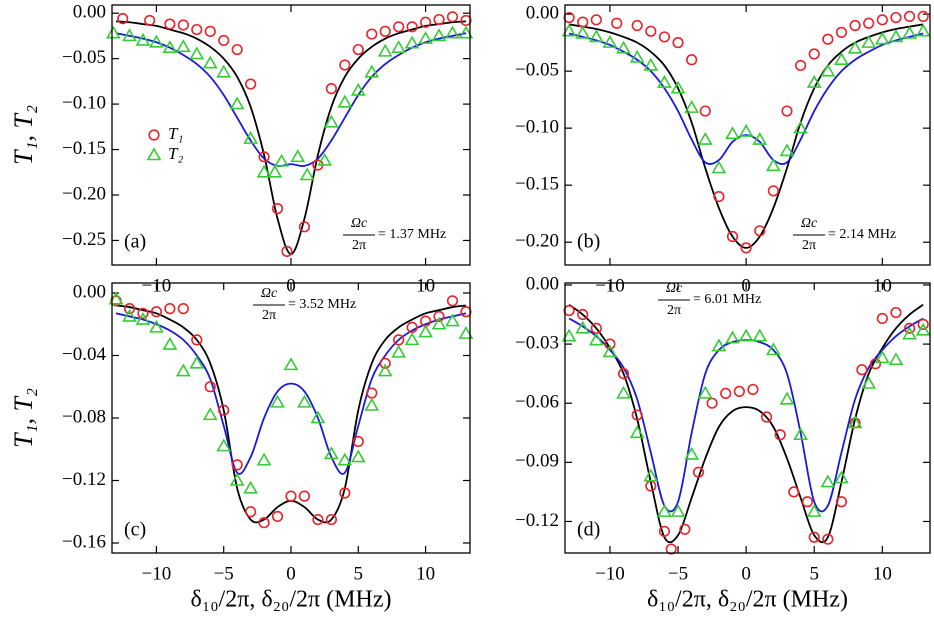 Image resolution: width=934 pixels, height=621 pixels. I want to click on x-tick-label: 10, so click(882, 573).